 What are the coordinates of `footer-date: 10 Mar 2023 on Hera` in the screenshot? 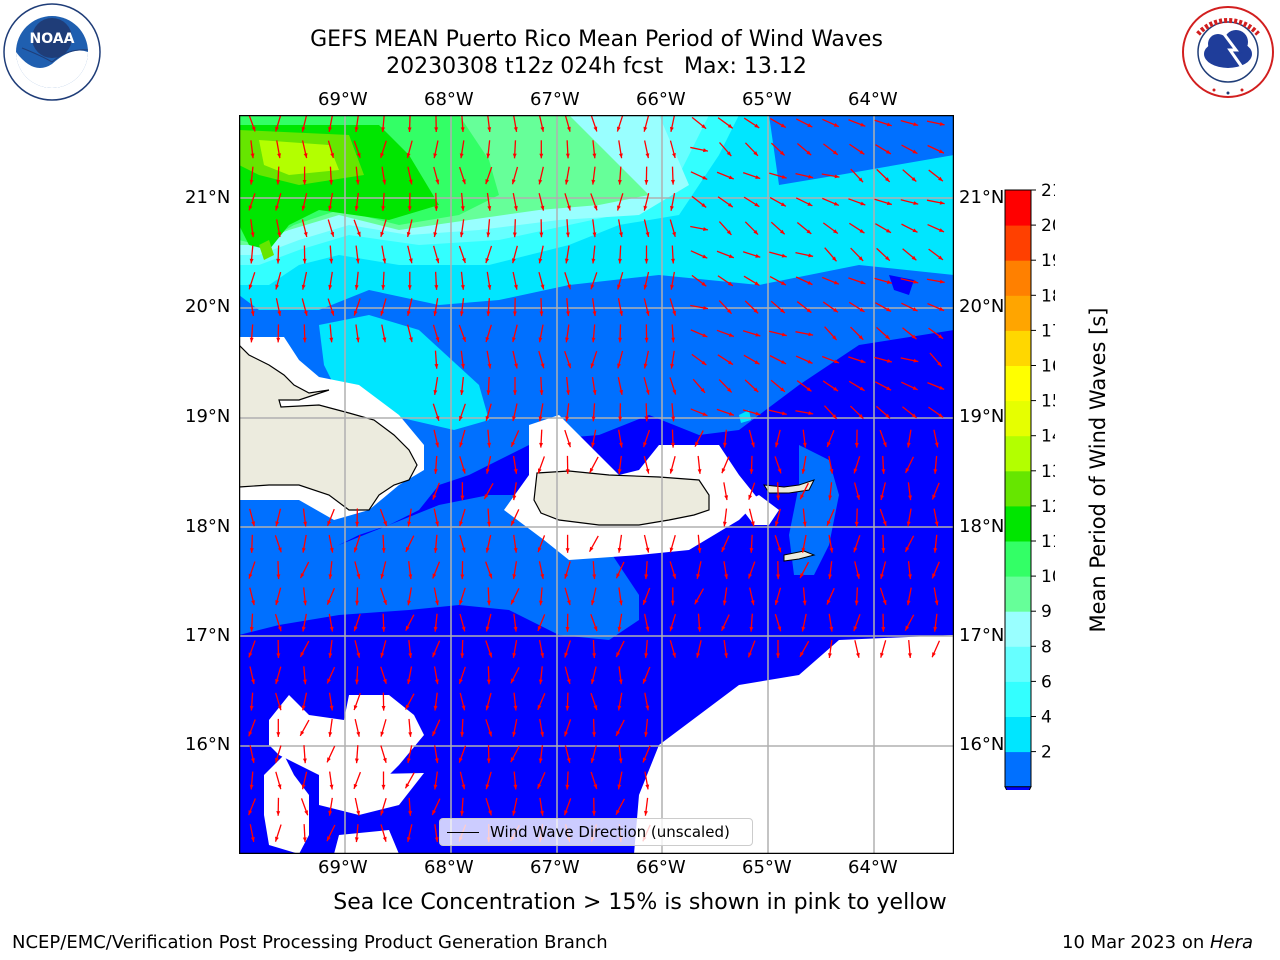 It's located at (1157, 942).